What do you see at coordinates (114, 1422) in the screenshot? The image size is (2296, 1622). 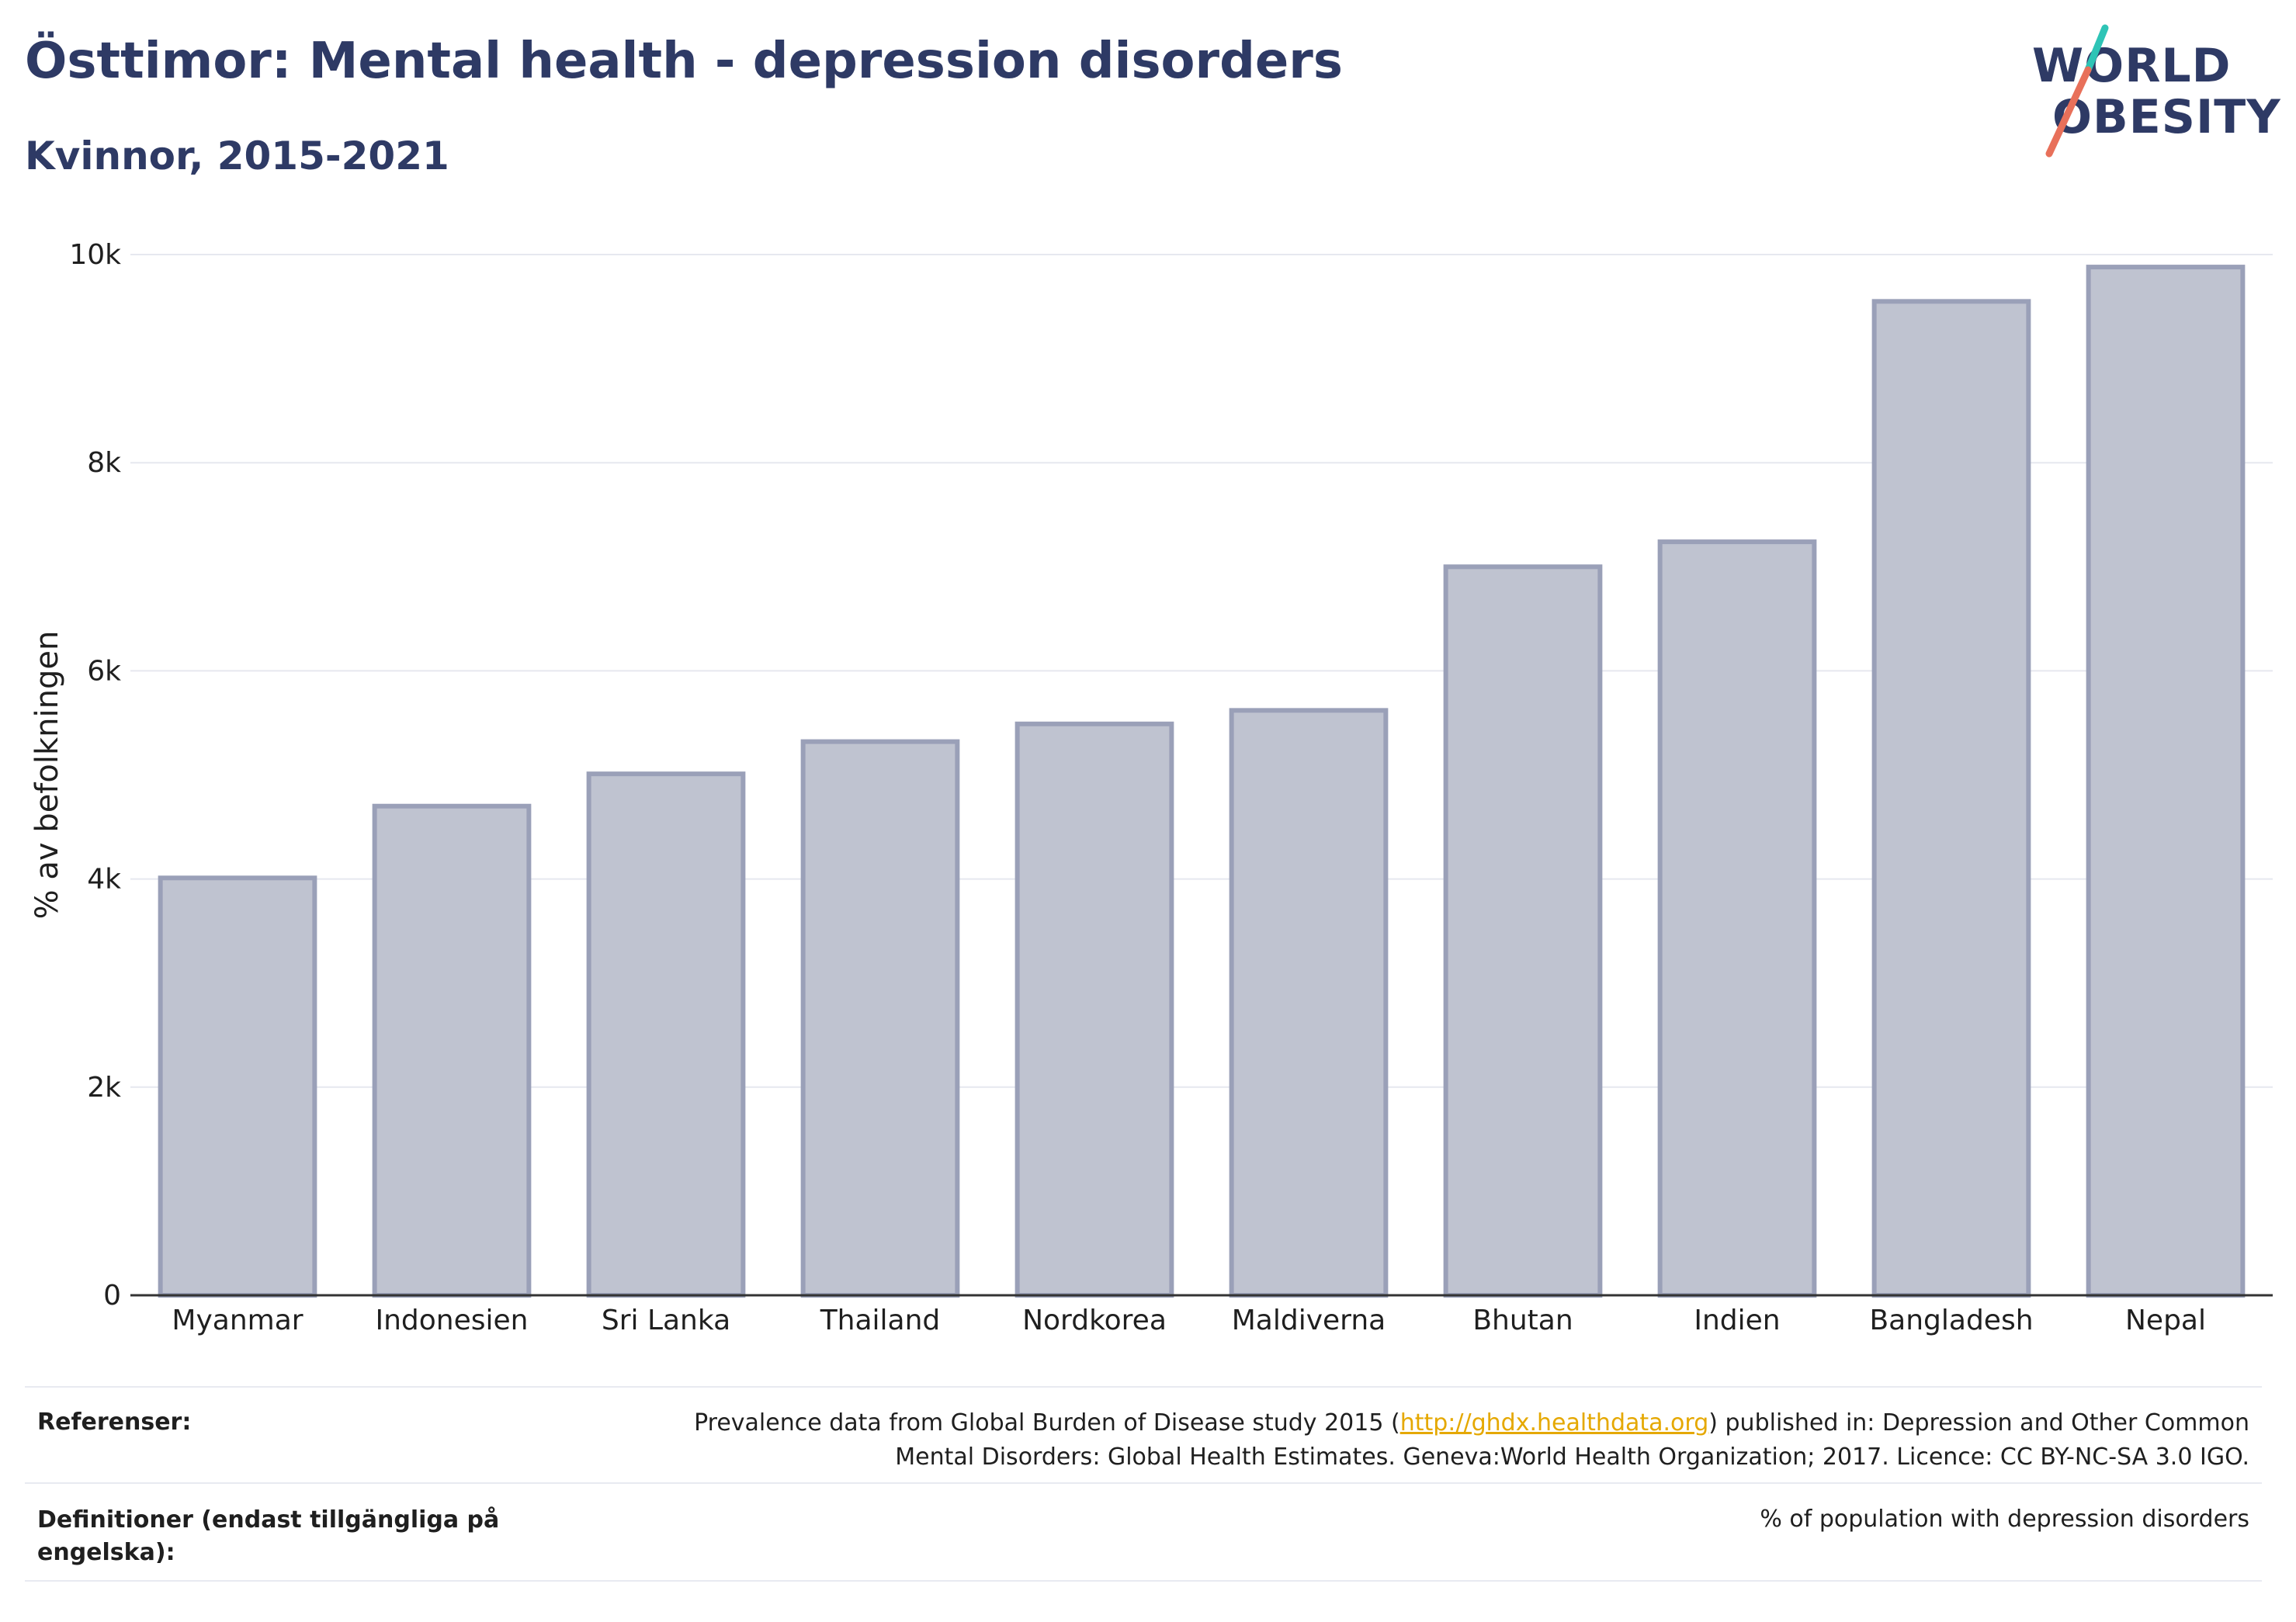 I see `references-label: Referenser:` at bounding box center [114, 1422].